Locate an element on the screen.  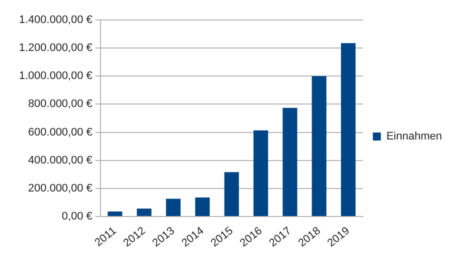
y-tick-label: 1.400.000,00 € is located at coordinates (55, 20).